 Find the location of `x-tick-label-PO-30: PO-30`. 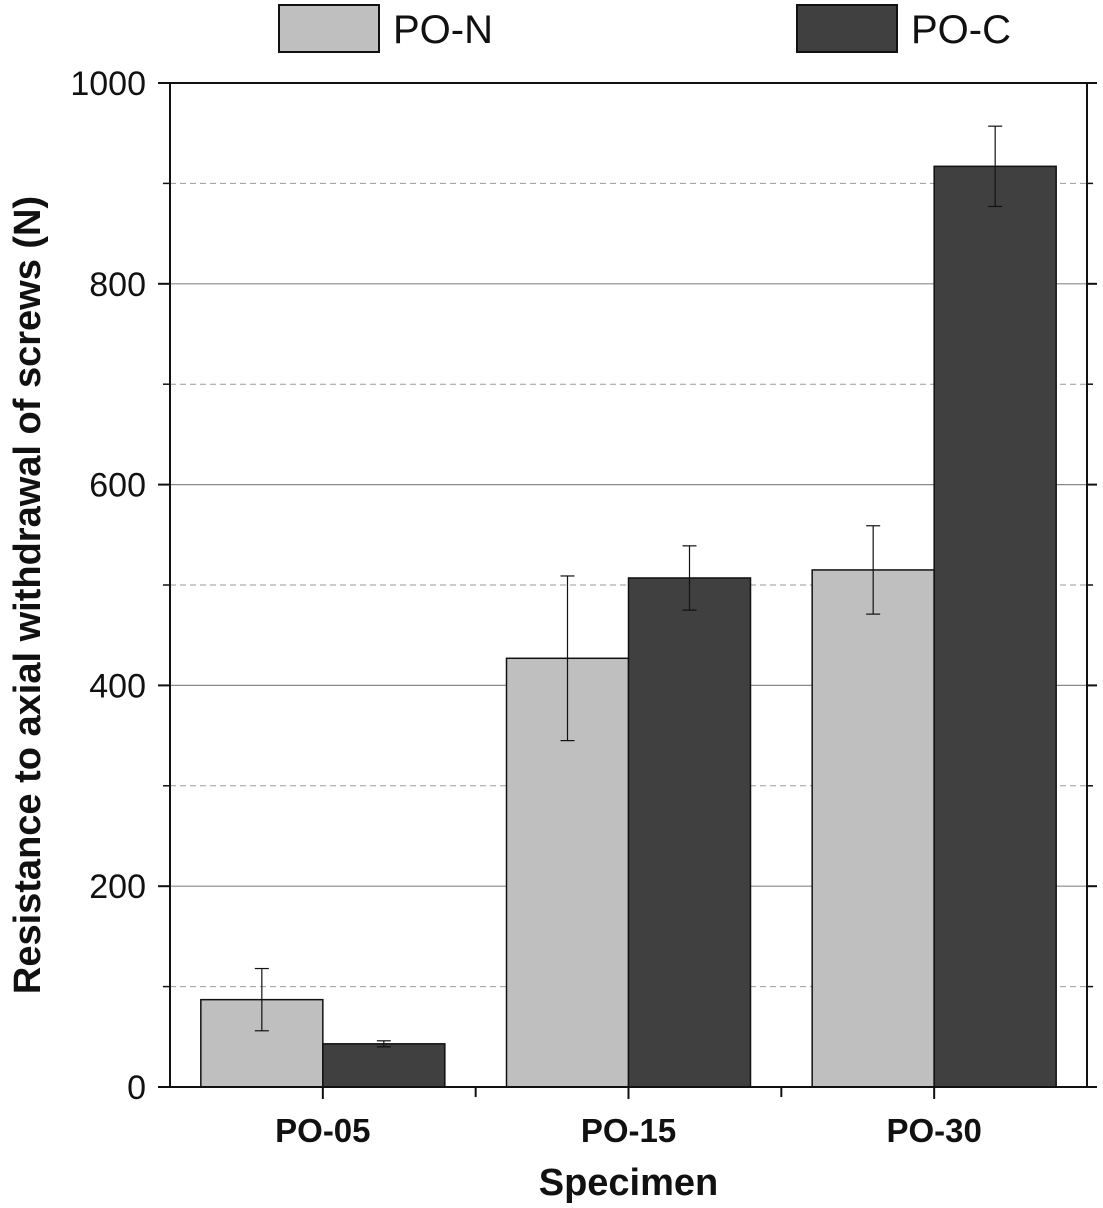

x-tick-label-PO-30: PO-30 is located at coordinates (933, 1130).